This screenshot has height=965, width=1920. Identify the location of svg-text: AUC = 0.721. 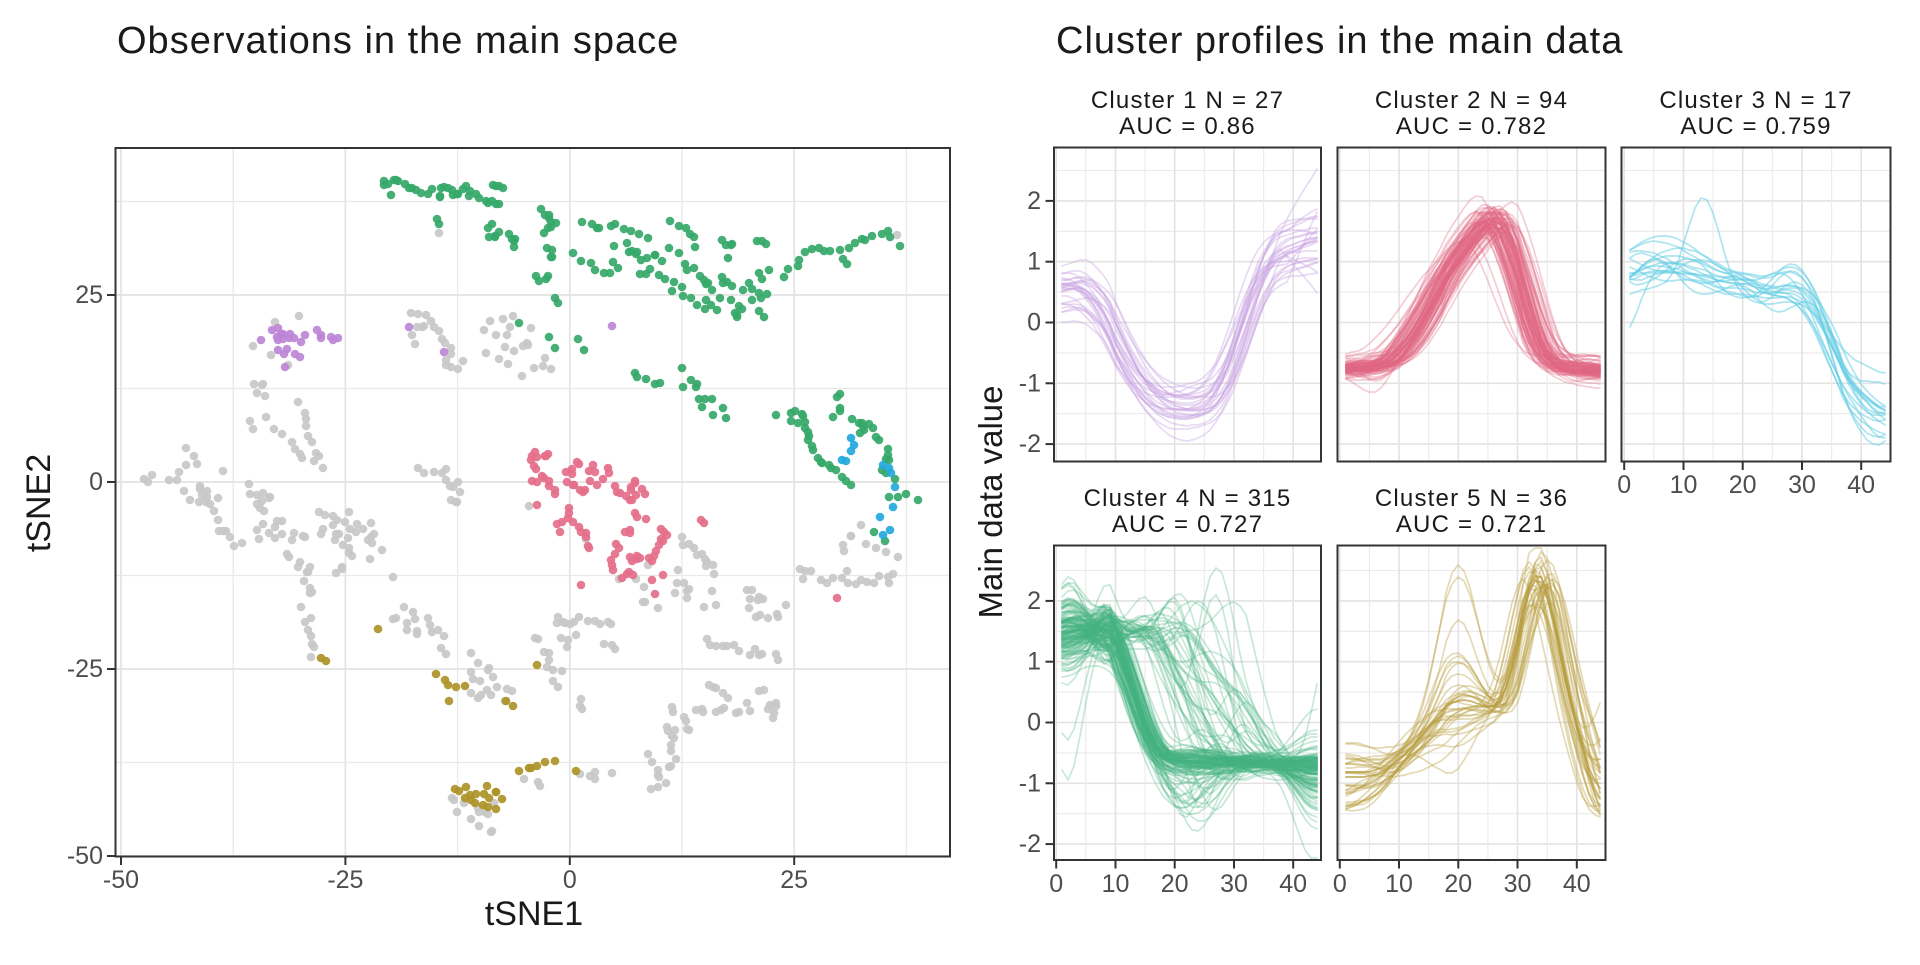
(1471, 524).